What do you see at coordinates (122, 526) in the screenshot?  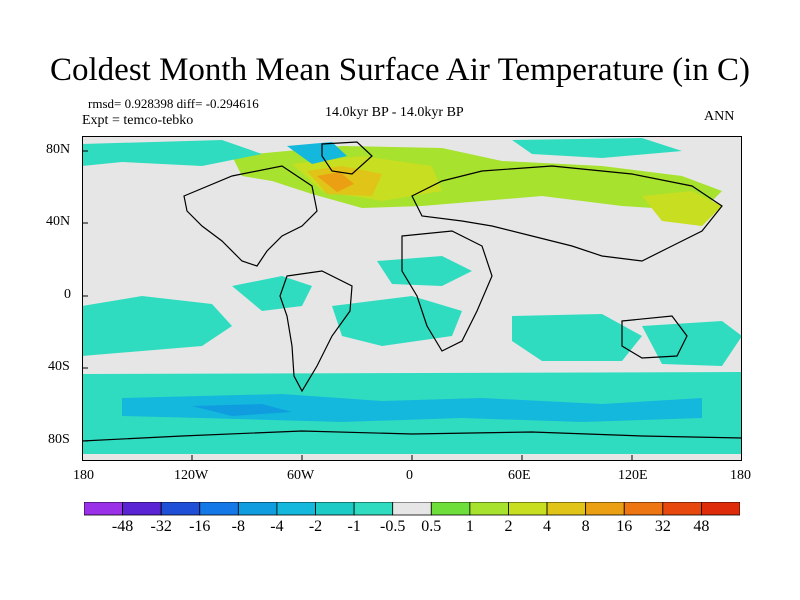 I see `colorbar-label: -48` at bounding box center [122, 526].